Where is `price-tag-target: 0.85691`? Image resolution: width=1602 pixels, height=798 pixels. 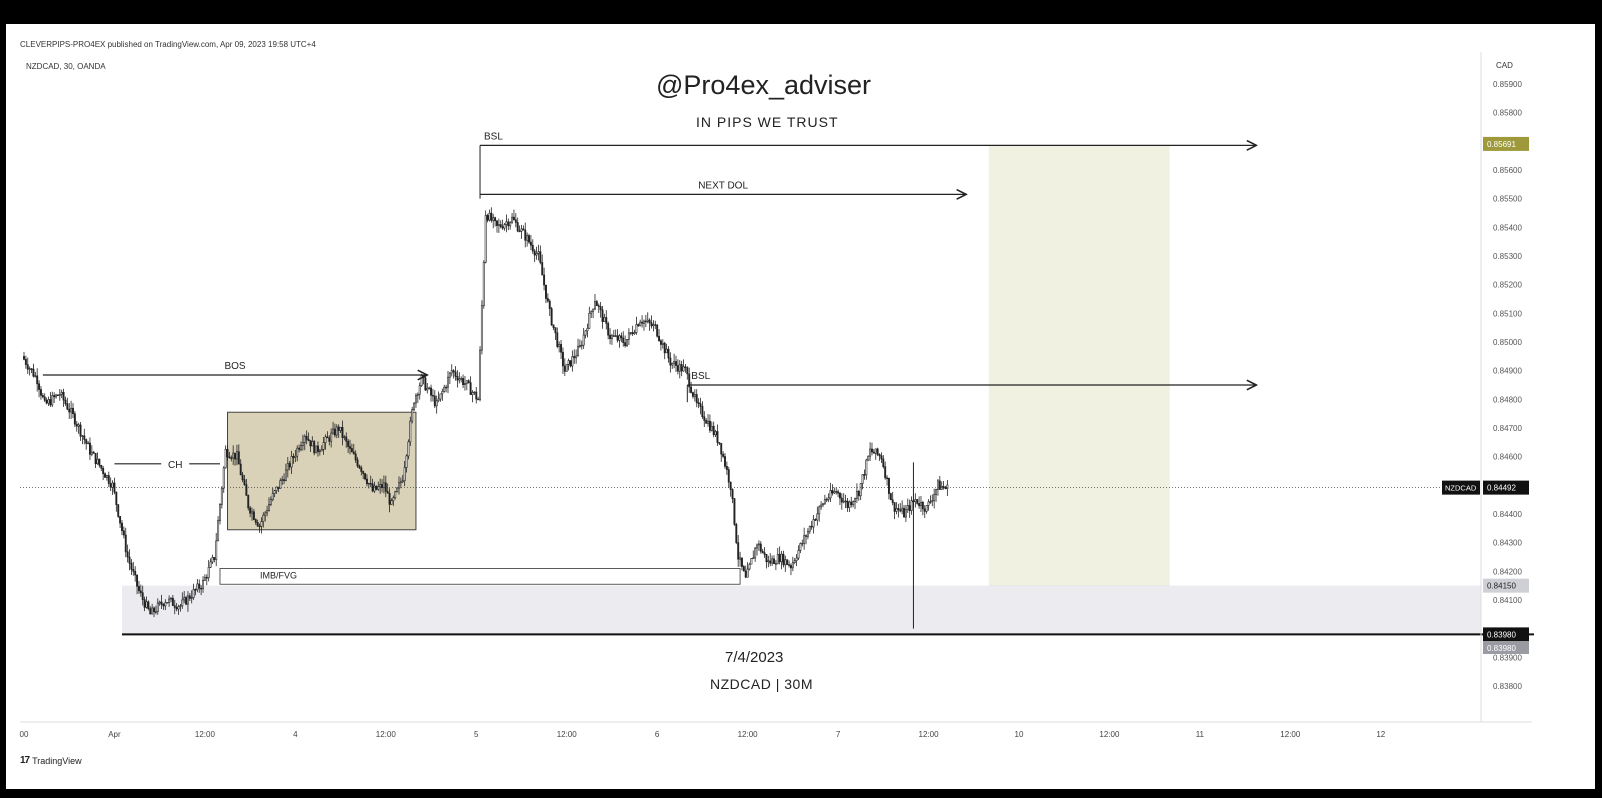 price-tag-target: 0.85691 is located at coordinates (1501, 144).